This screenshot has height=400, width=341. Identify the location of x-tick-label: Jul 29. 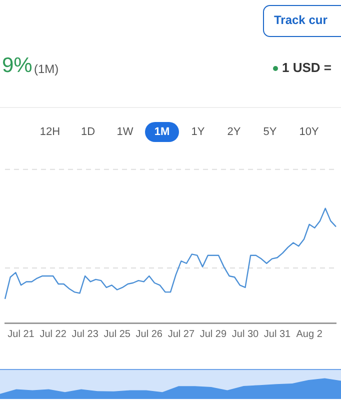
(213, 334).